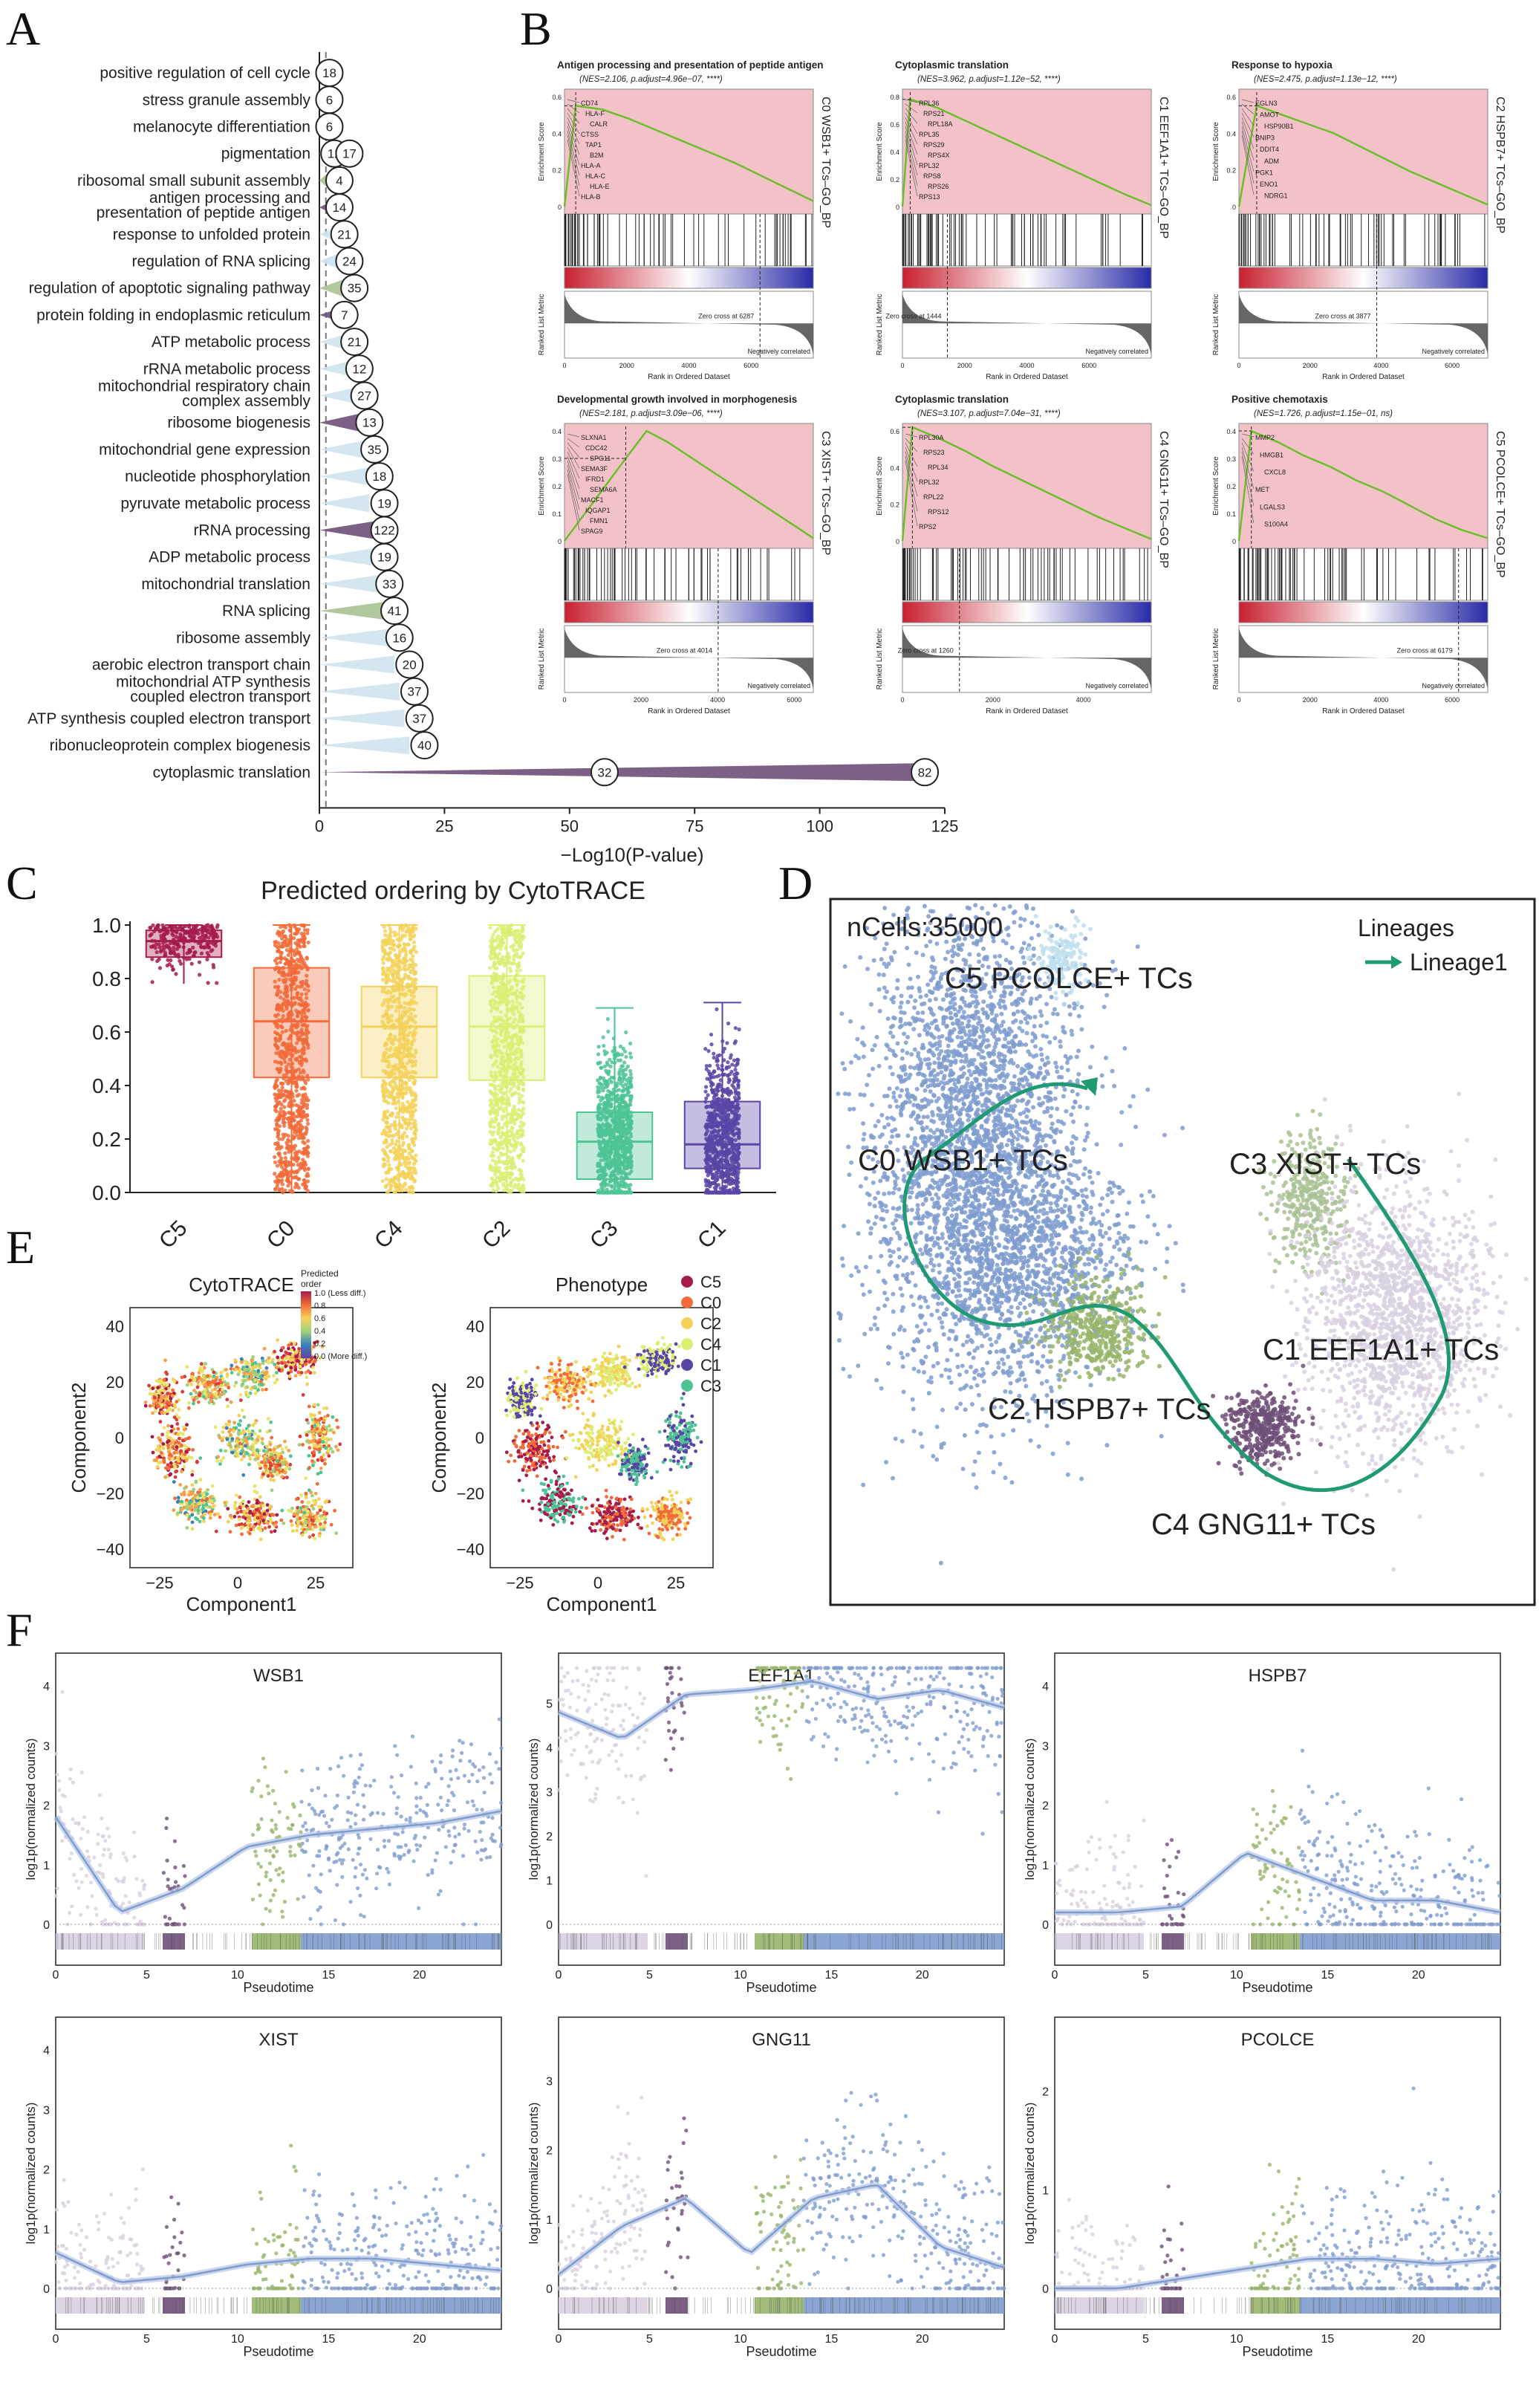 This screenshot has width=1539, height=2408. I want to click on c-x-tick-label: C3, so click(603, 1234).